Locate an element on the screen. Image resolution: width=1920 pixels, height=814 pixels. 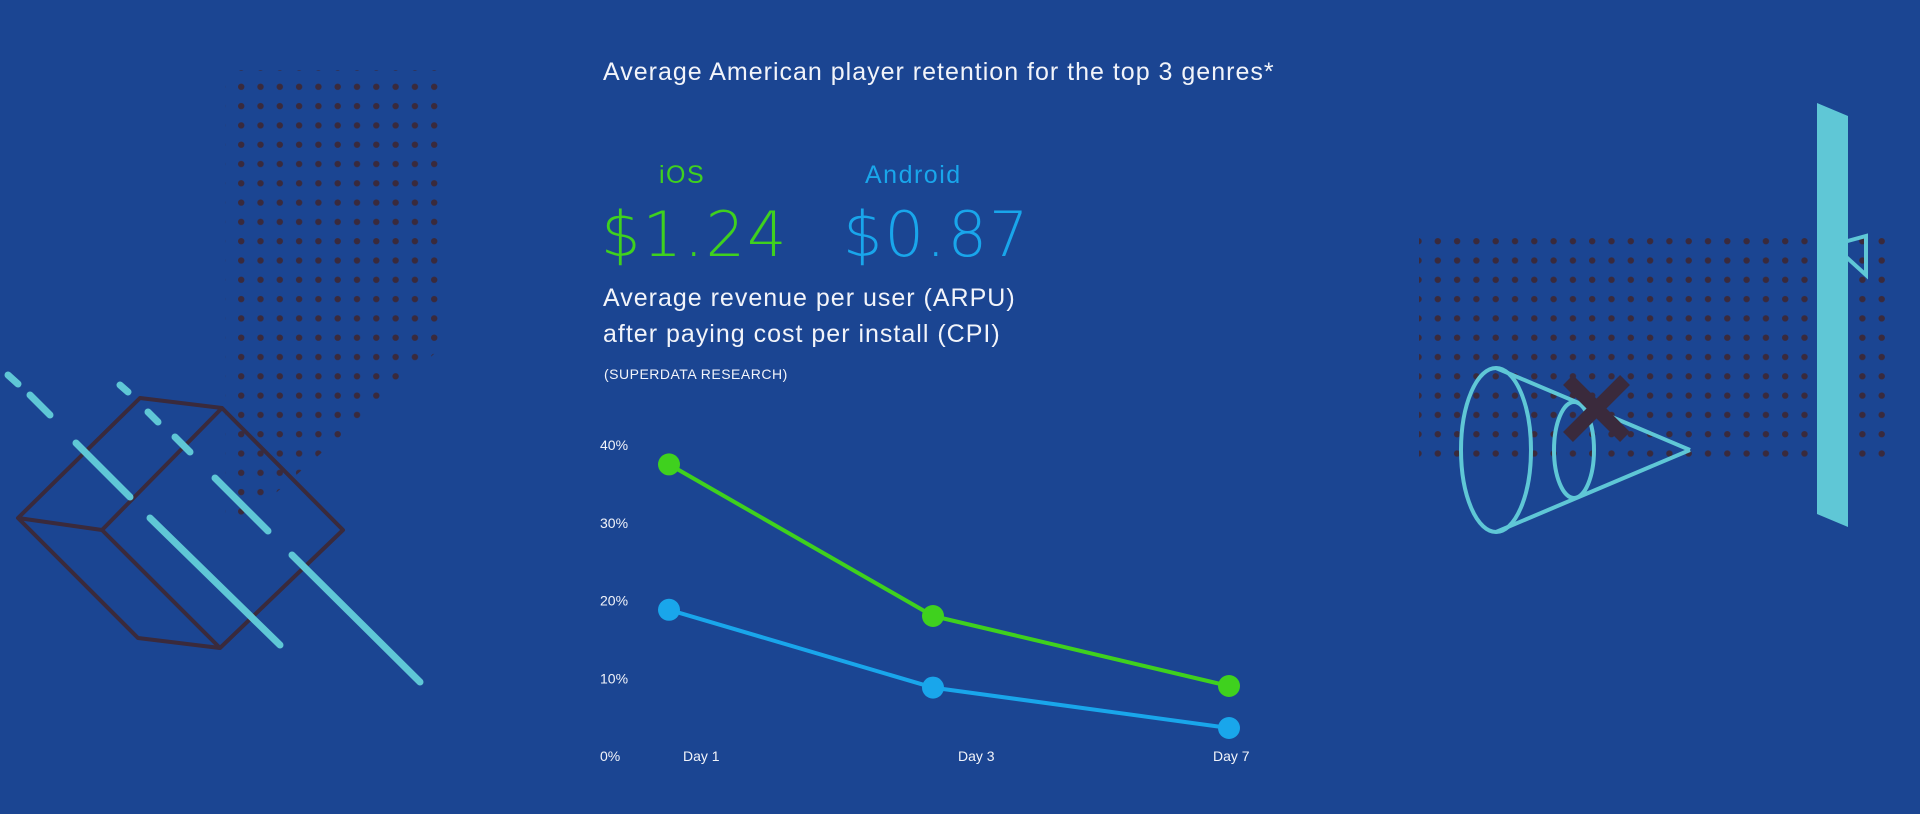
vertical-bar-illustration is located at coordinates (1832, 315).